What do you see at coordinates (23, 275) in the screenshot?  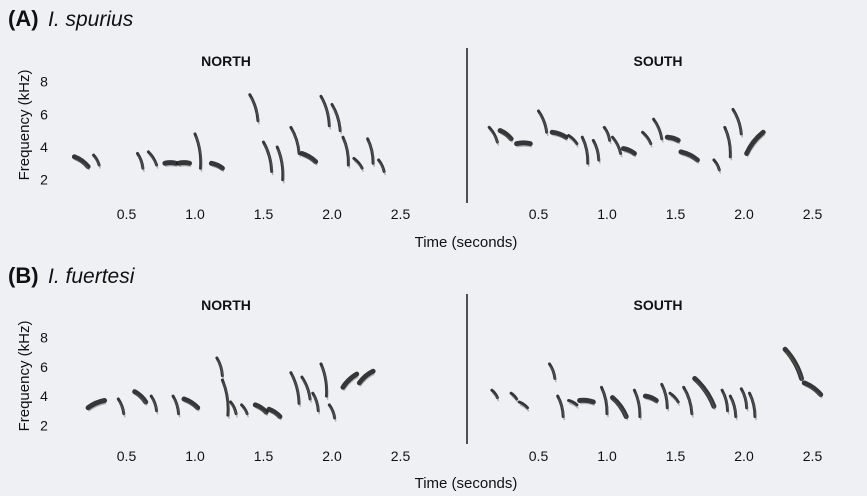 I see `panel-letter: (B)` at bounding box center [23, 275].